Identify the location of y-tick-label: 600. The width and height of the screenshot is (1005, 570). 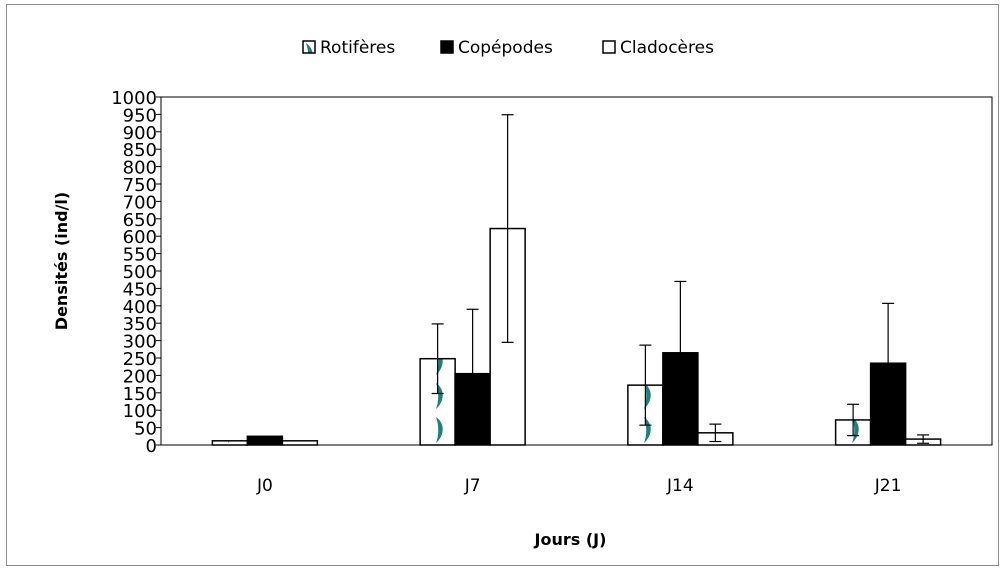
(140, 237).